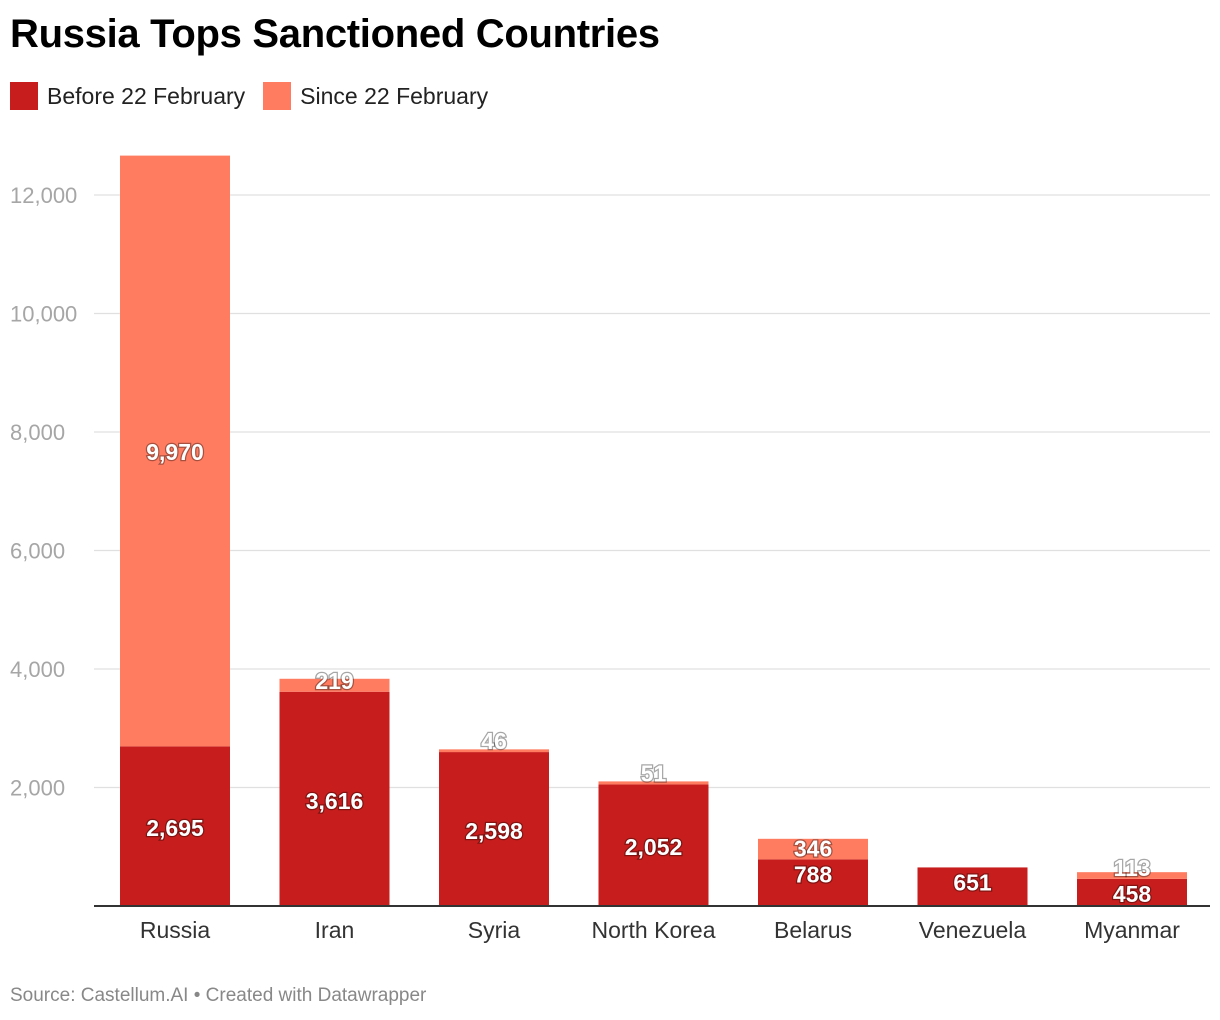 The image size is (1220, 1020). I want to click on x-category-label: Venezuela, so click(973, 930).